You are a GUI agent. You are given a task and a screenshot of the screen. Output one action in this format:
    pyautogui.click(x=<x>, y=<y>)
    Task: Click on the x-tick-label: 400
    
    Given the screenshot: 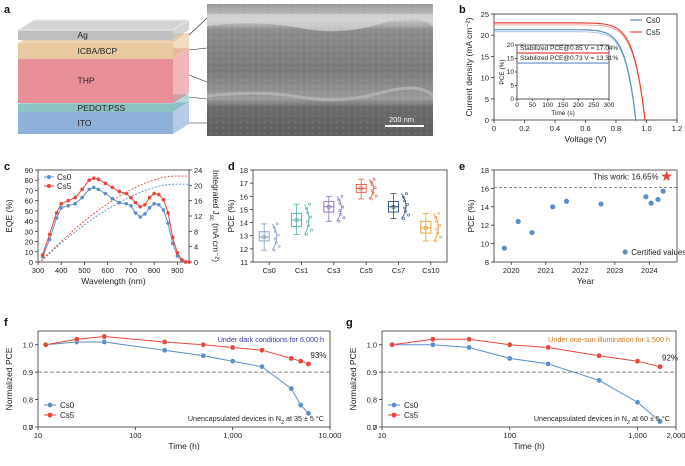 What is the action you would take?
    pyautogui.click(x=61, y=270)
    